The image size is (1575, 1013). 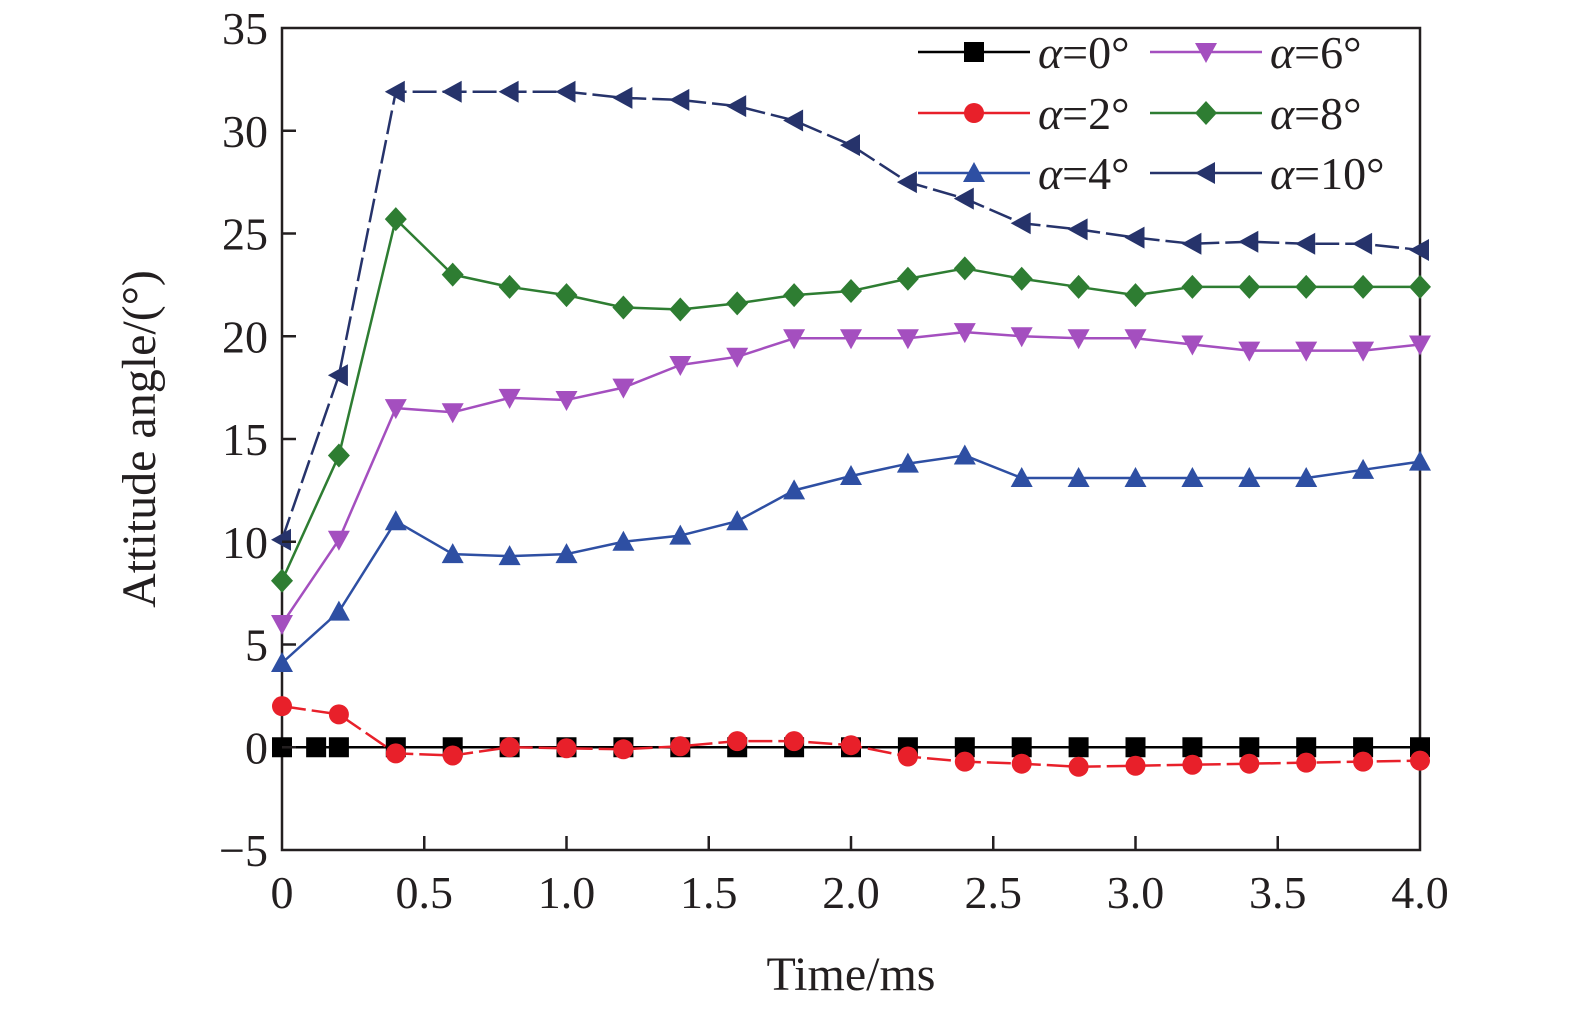 What do you see at coordinates (245, 234) in the screenshot?
I see `y-tick-label: 25` at bounding box center [245, 234].